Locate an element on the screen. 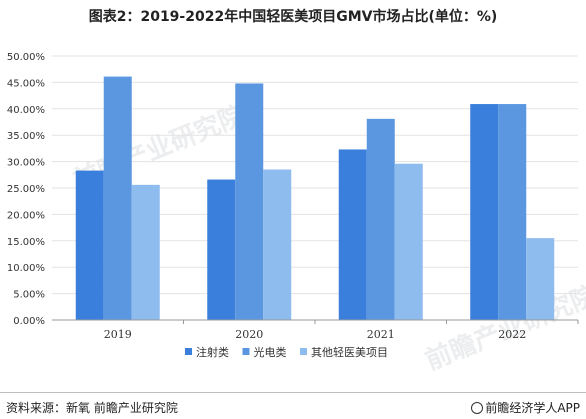 This screenshot has width=586, height=419. y-tick-label: 40.00% is located at coordinates (26, 110).